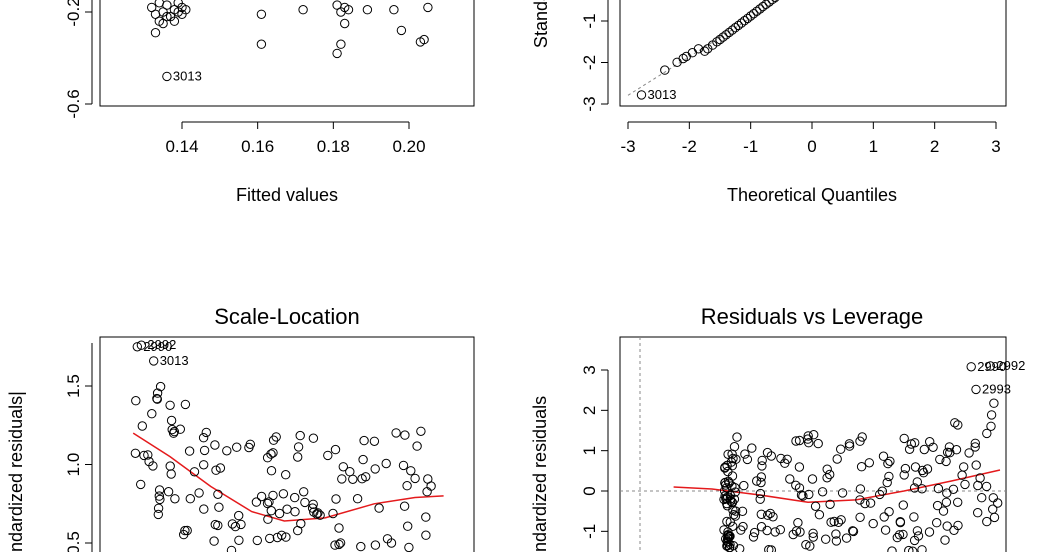  Describe the element at coordinates (689, 146) in the screenshot. I see `x-tick-label: -2` at that location.